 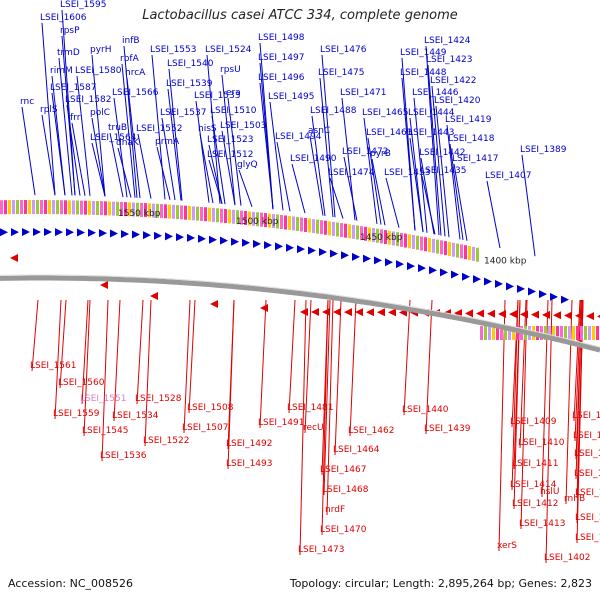 I want to click on forward-gene-label: LSEI_1503, so click(x=243, y=126).